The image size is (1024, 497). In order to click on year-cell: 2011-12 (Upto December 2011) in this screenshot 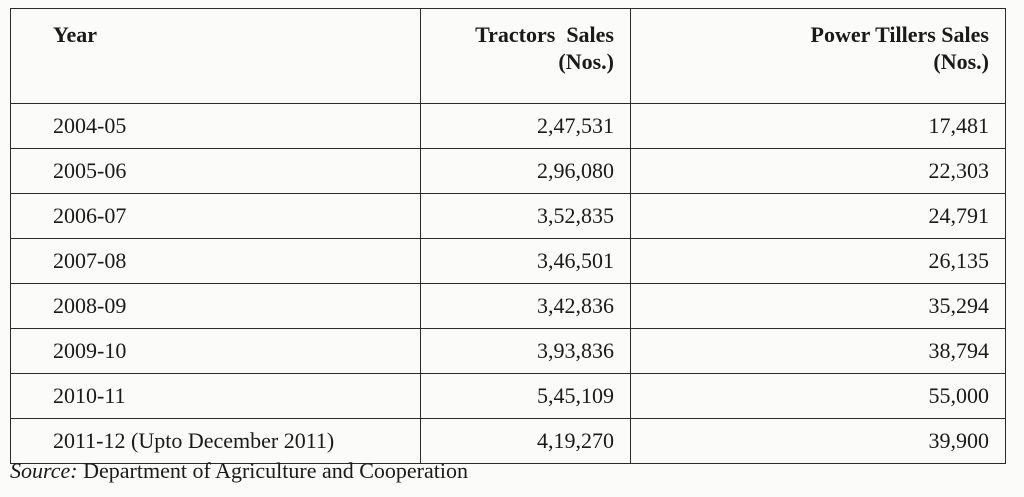, I will do `click(215, 441)`.